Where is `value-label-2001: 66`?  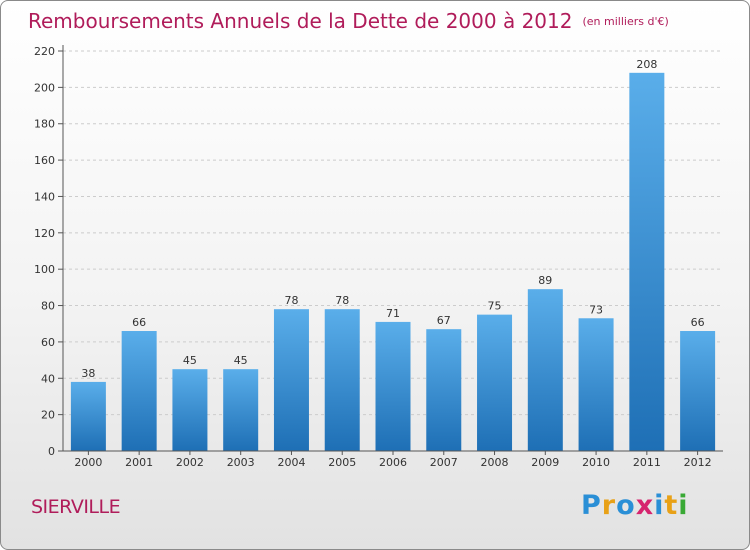
value-label-2001: 66 is located at coordinates (139, 322).